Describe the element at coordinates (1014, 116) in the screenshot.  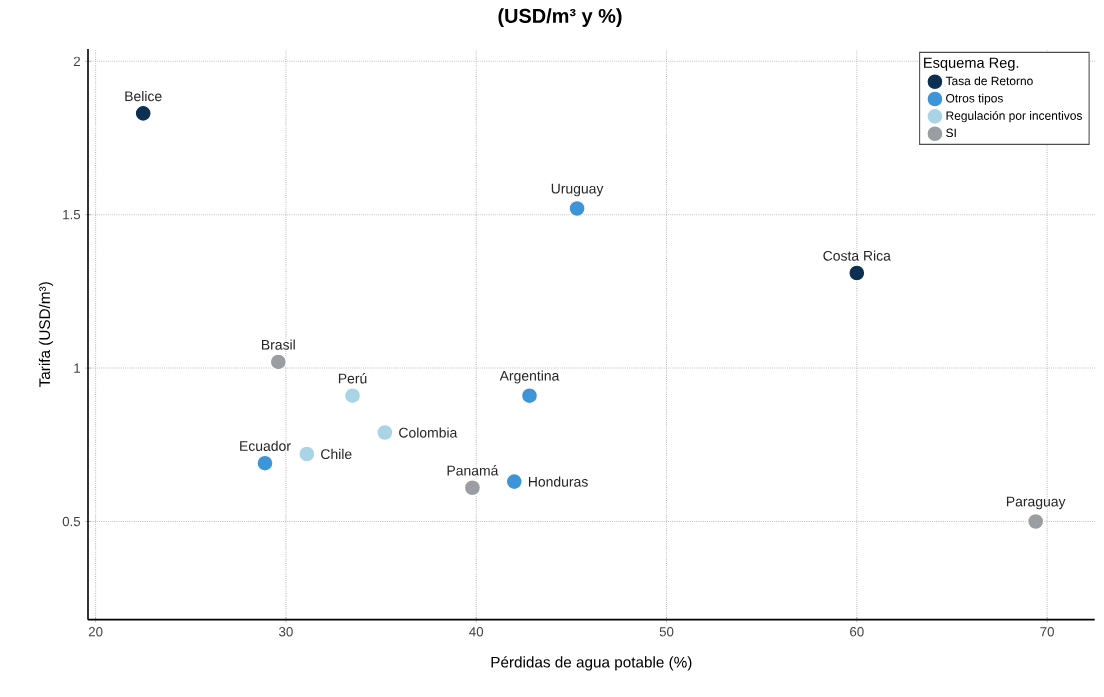
I see `legend-label: Regulación por incentivos` at that location.